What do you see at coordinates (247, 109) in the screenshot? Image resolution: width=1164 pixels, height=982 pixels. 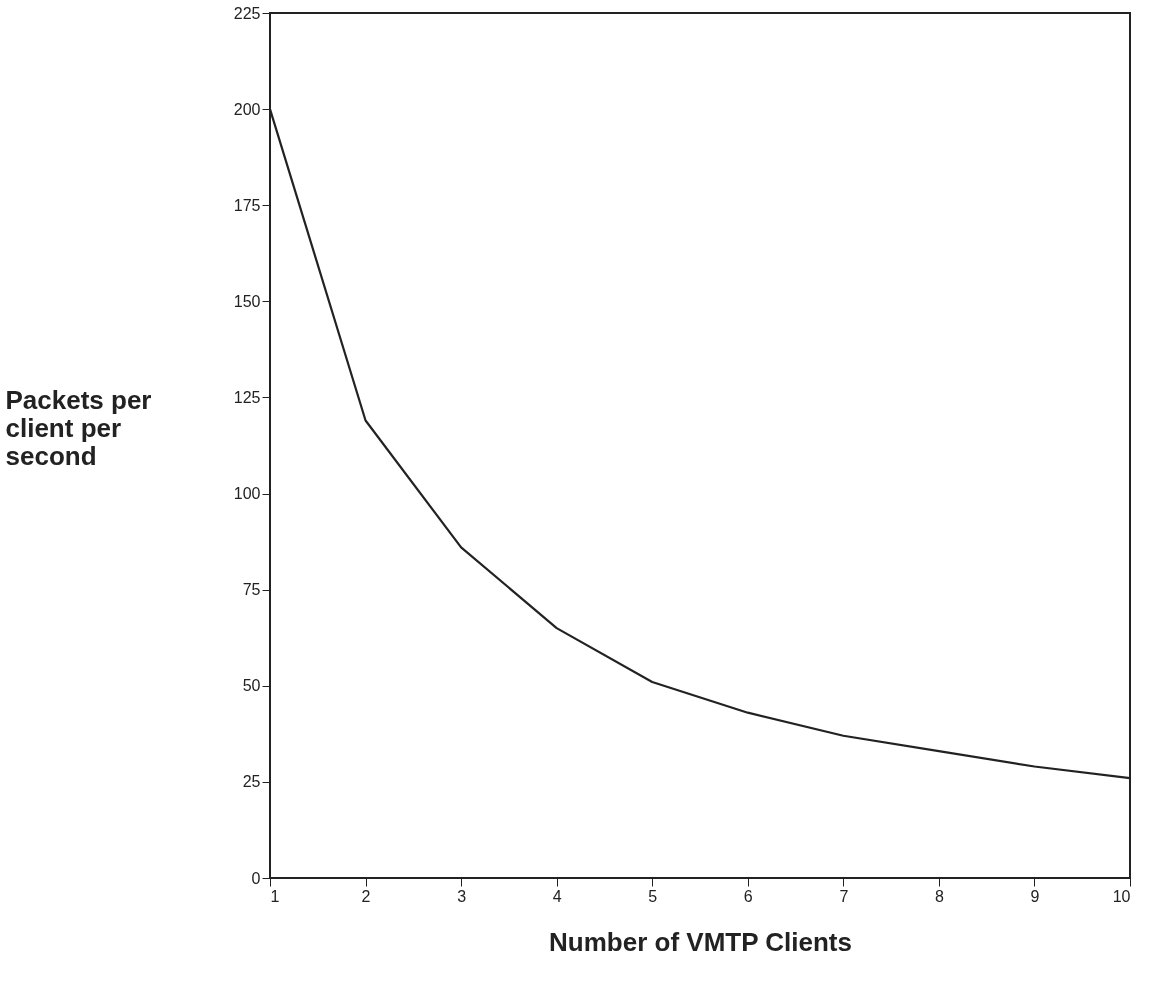 I see `y-tick-label: 200` at bounding box center [247, 109].